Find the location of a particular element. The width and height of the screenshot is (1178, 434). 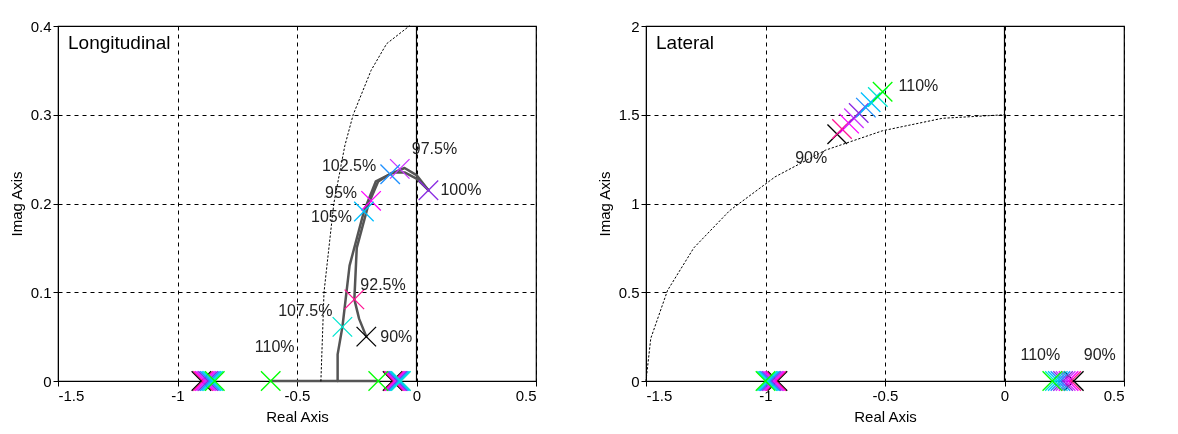

y-tick-label: 0.4 is located at coordinates (41, 26).